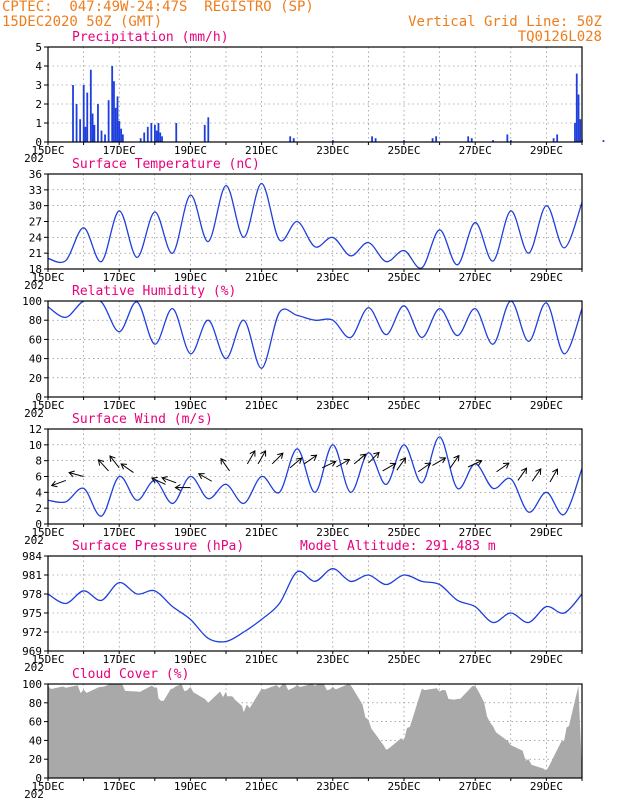 The height and width of the screenshot is (800, 618). I want to click on y-tick-label: 3, so click(38, 85).